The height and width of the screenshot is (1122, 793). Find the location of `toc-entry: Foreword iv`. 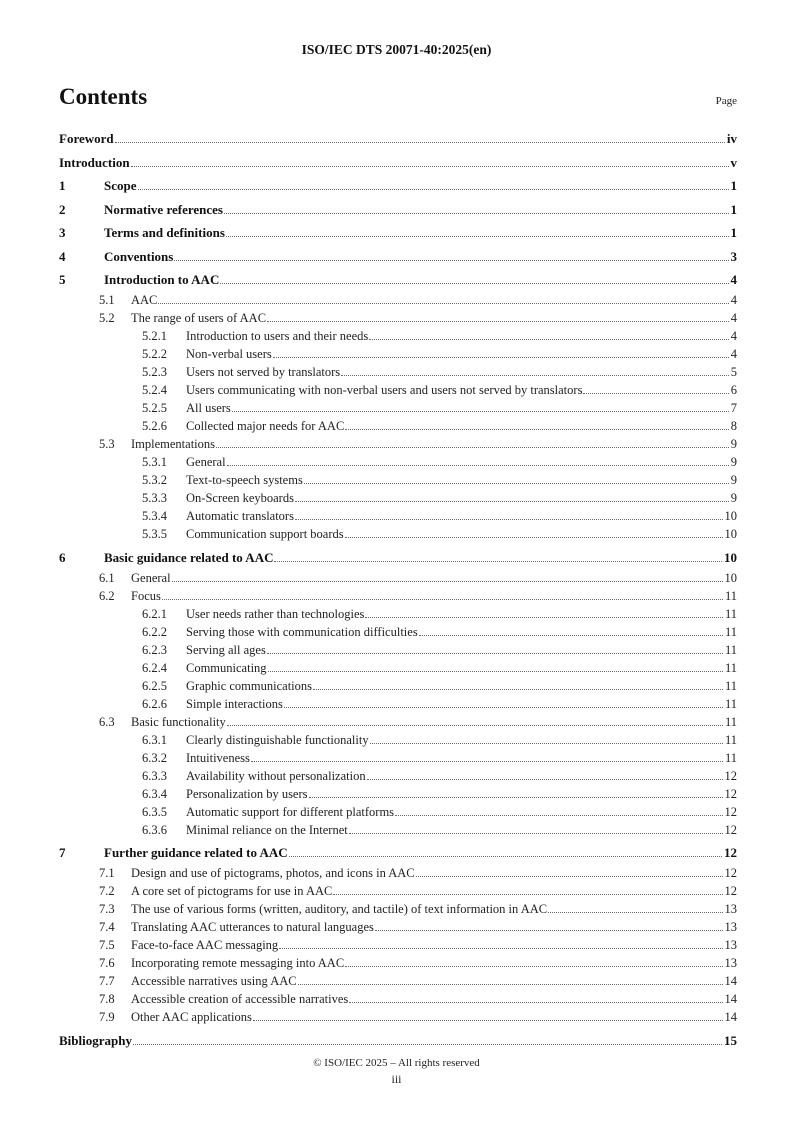

toc-entry: Foreword iv is located at coordinates (398, 138).